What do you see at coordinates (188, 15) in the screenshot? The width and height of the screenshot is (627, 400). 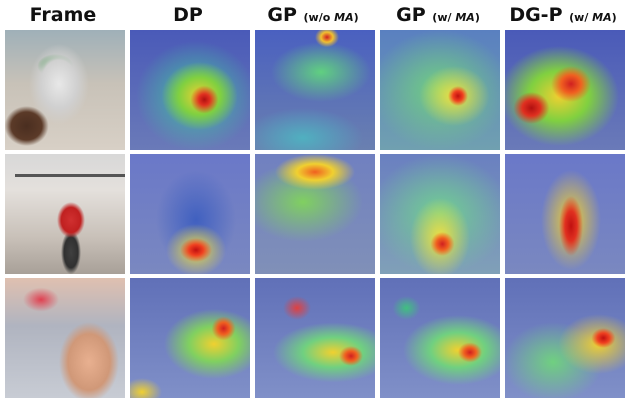 I see `column-header-dp: DP` at bounding box center [188, 15].